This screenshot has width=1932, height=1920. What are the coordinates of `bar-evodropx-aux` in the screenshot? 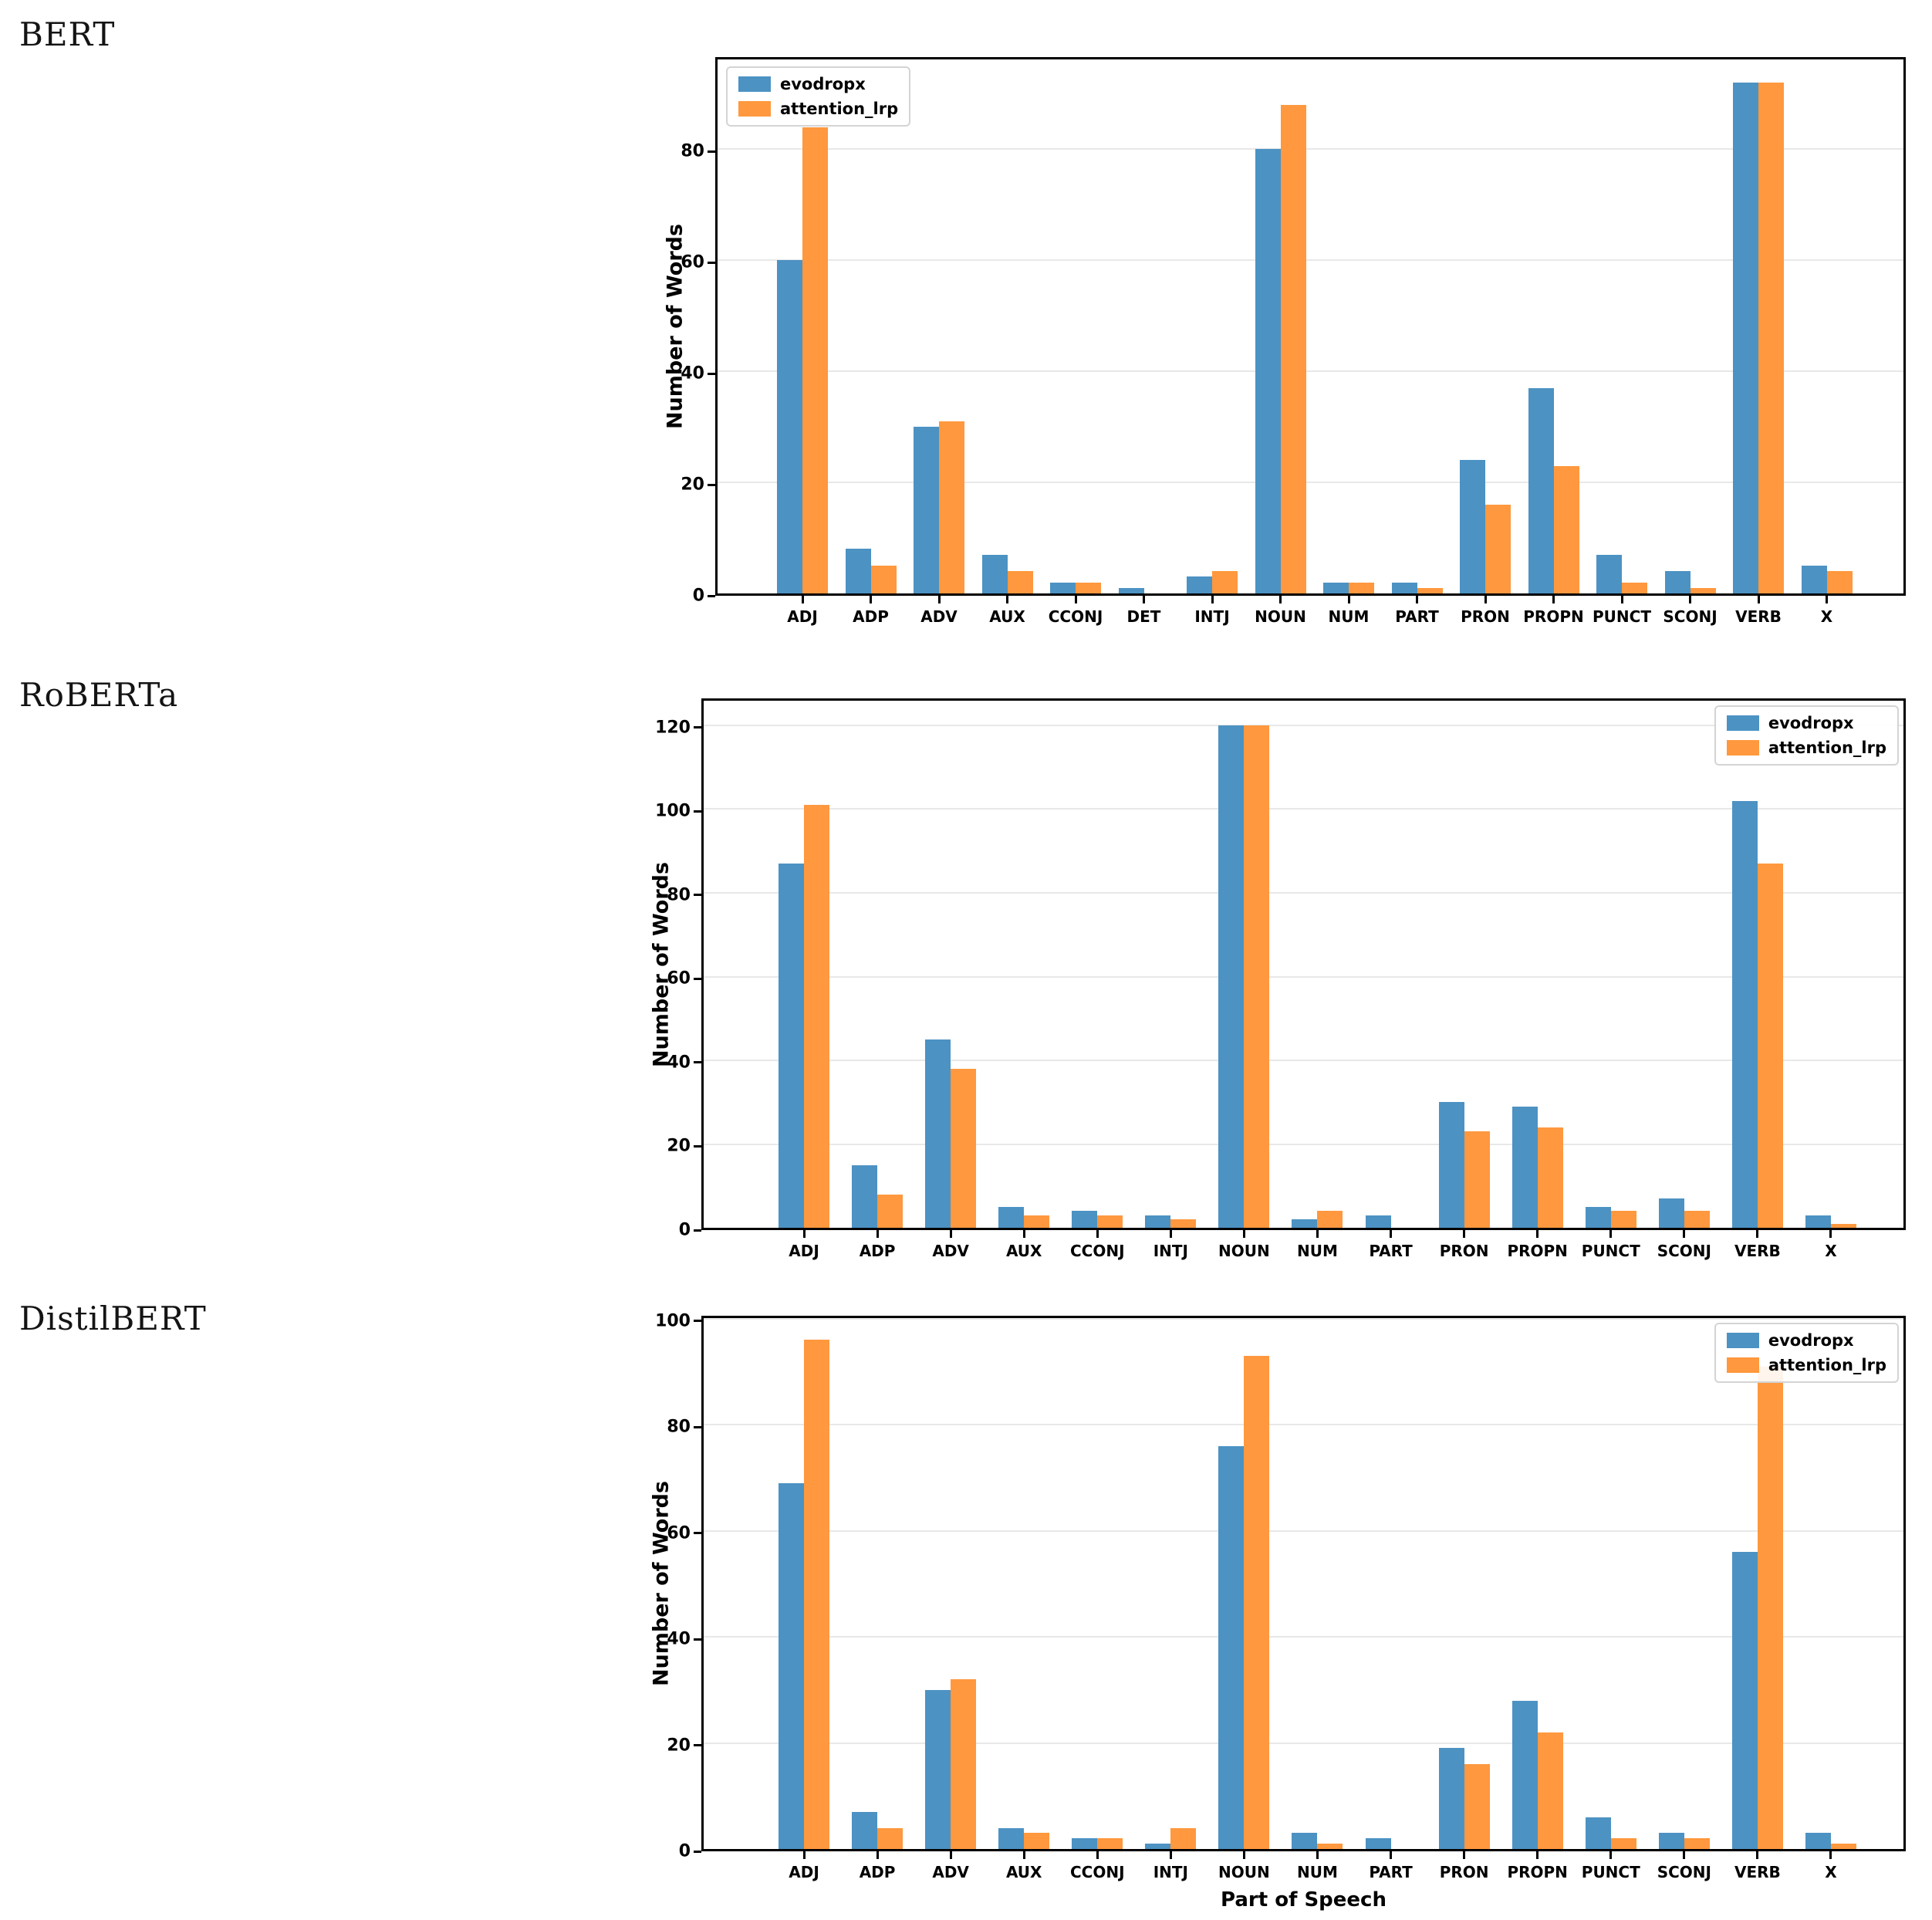 It's located at (1011, 1838).